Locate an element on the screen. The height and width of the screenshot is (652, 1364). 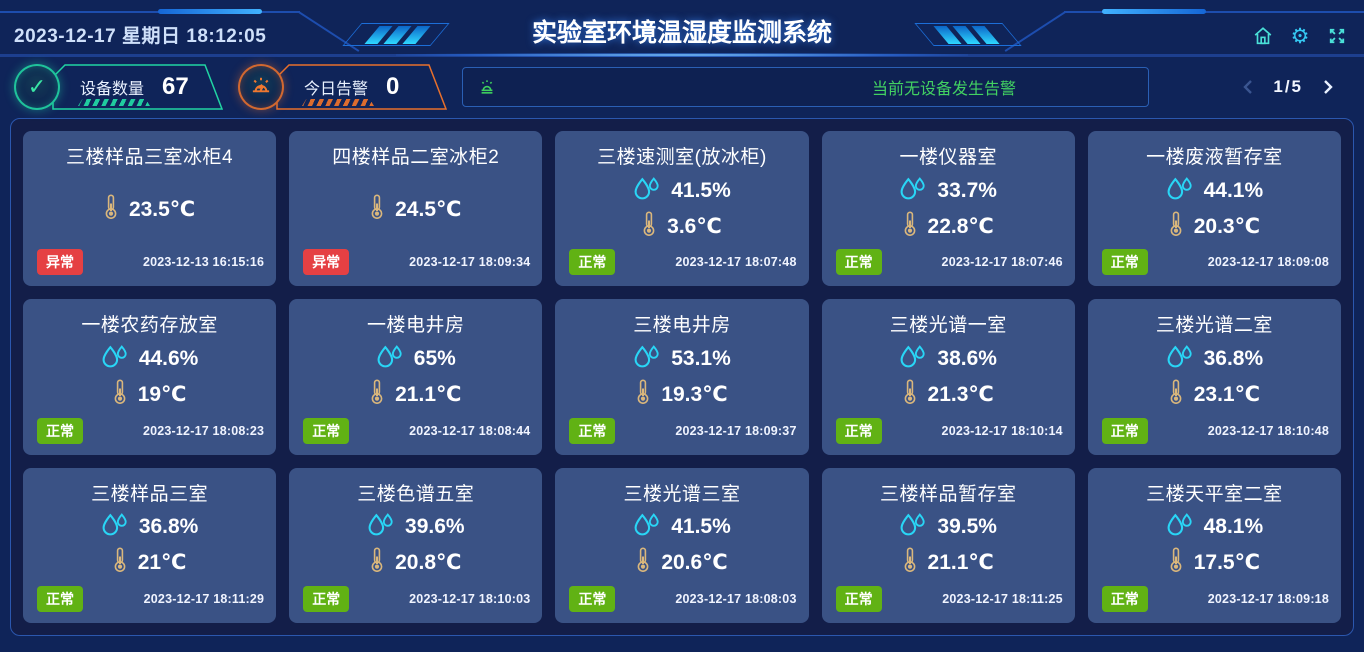
chevron-left-icon is located at coordinates (1248, 87).